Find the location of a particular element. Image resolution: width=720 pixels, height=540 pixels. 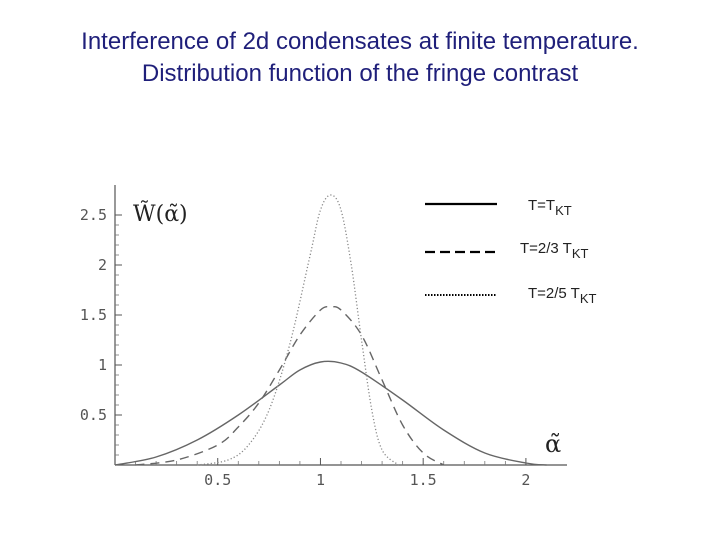

y-axis-label: W̃(α̃) is located at coordinates (160, 214).